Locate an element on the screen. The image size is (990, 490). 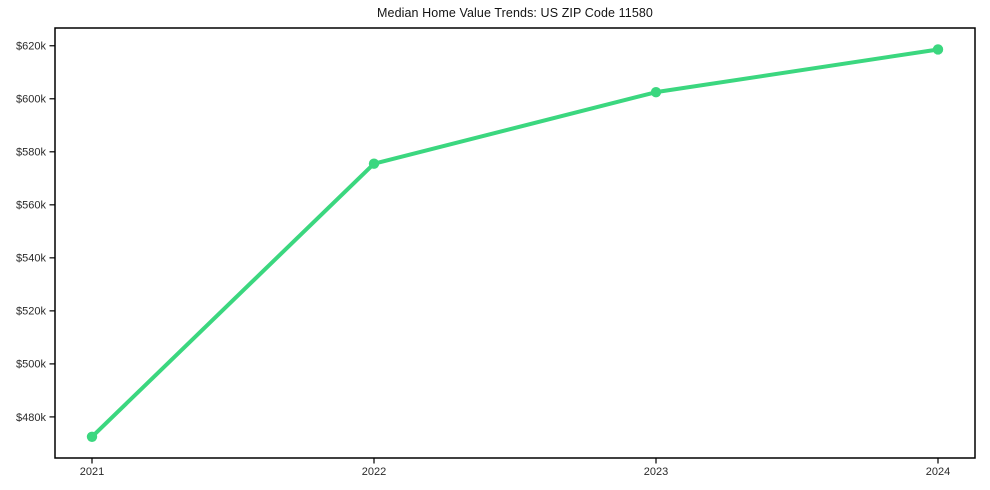
y-axis-tick-label: $560k is located at coordinates (31, 206).